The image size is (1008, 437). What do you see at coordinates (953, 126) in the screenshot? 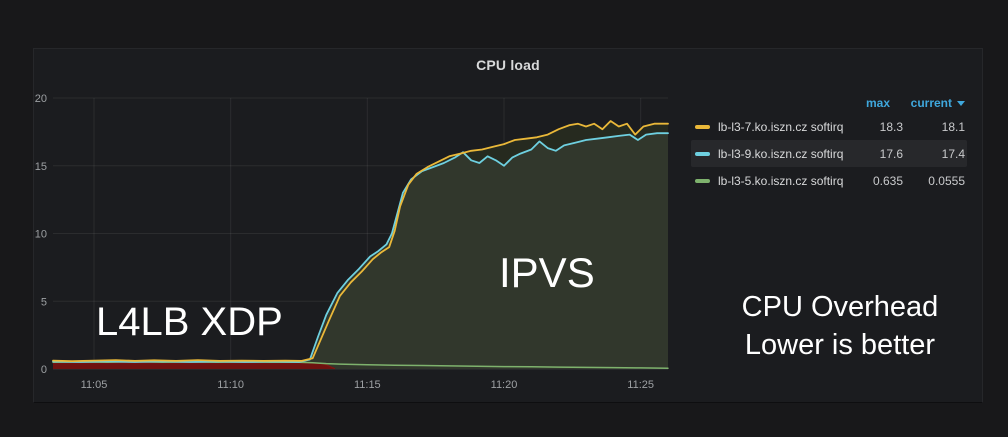
I see `legend-current-value: 18.1` at bounding box center [953, 126].